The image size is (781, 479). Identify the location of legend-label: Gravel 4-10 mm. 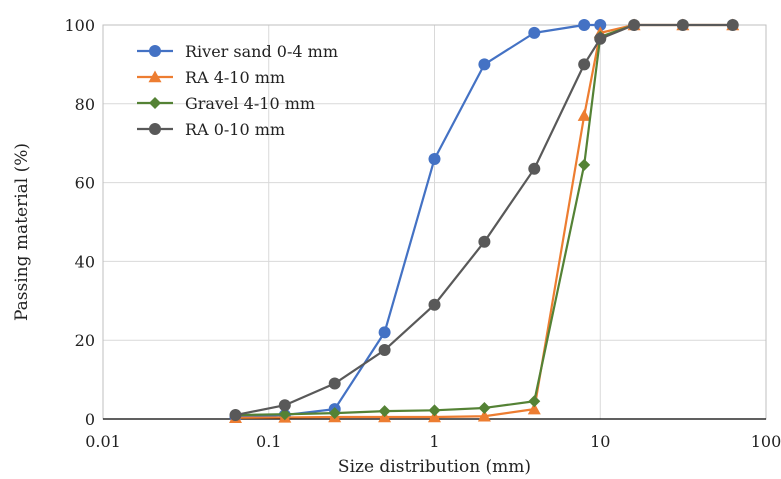
(250, 103).